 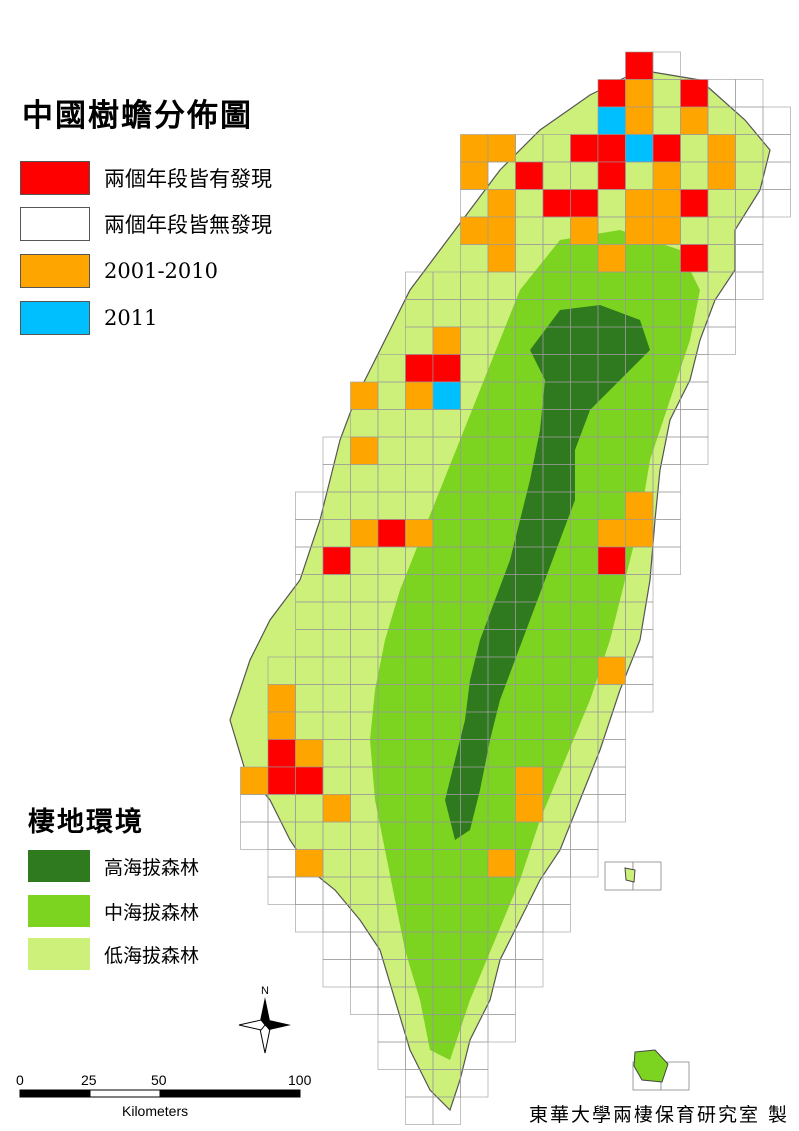 I want to click on legend-label: 兩個年段皆無發現, so click(x=188, y=225).